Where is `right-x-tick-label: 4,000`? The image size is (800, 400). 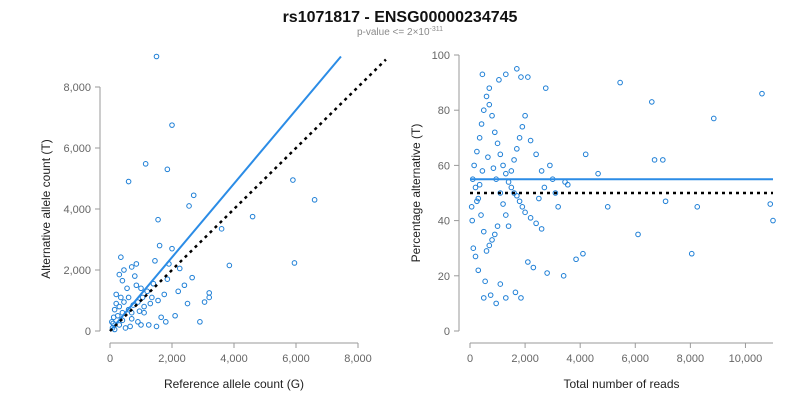 right-x-tick-label: 4,000 is located at coordinates (580, 359).